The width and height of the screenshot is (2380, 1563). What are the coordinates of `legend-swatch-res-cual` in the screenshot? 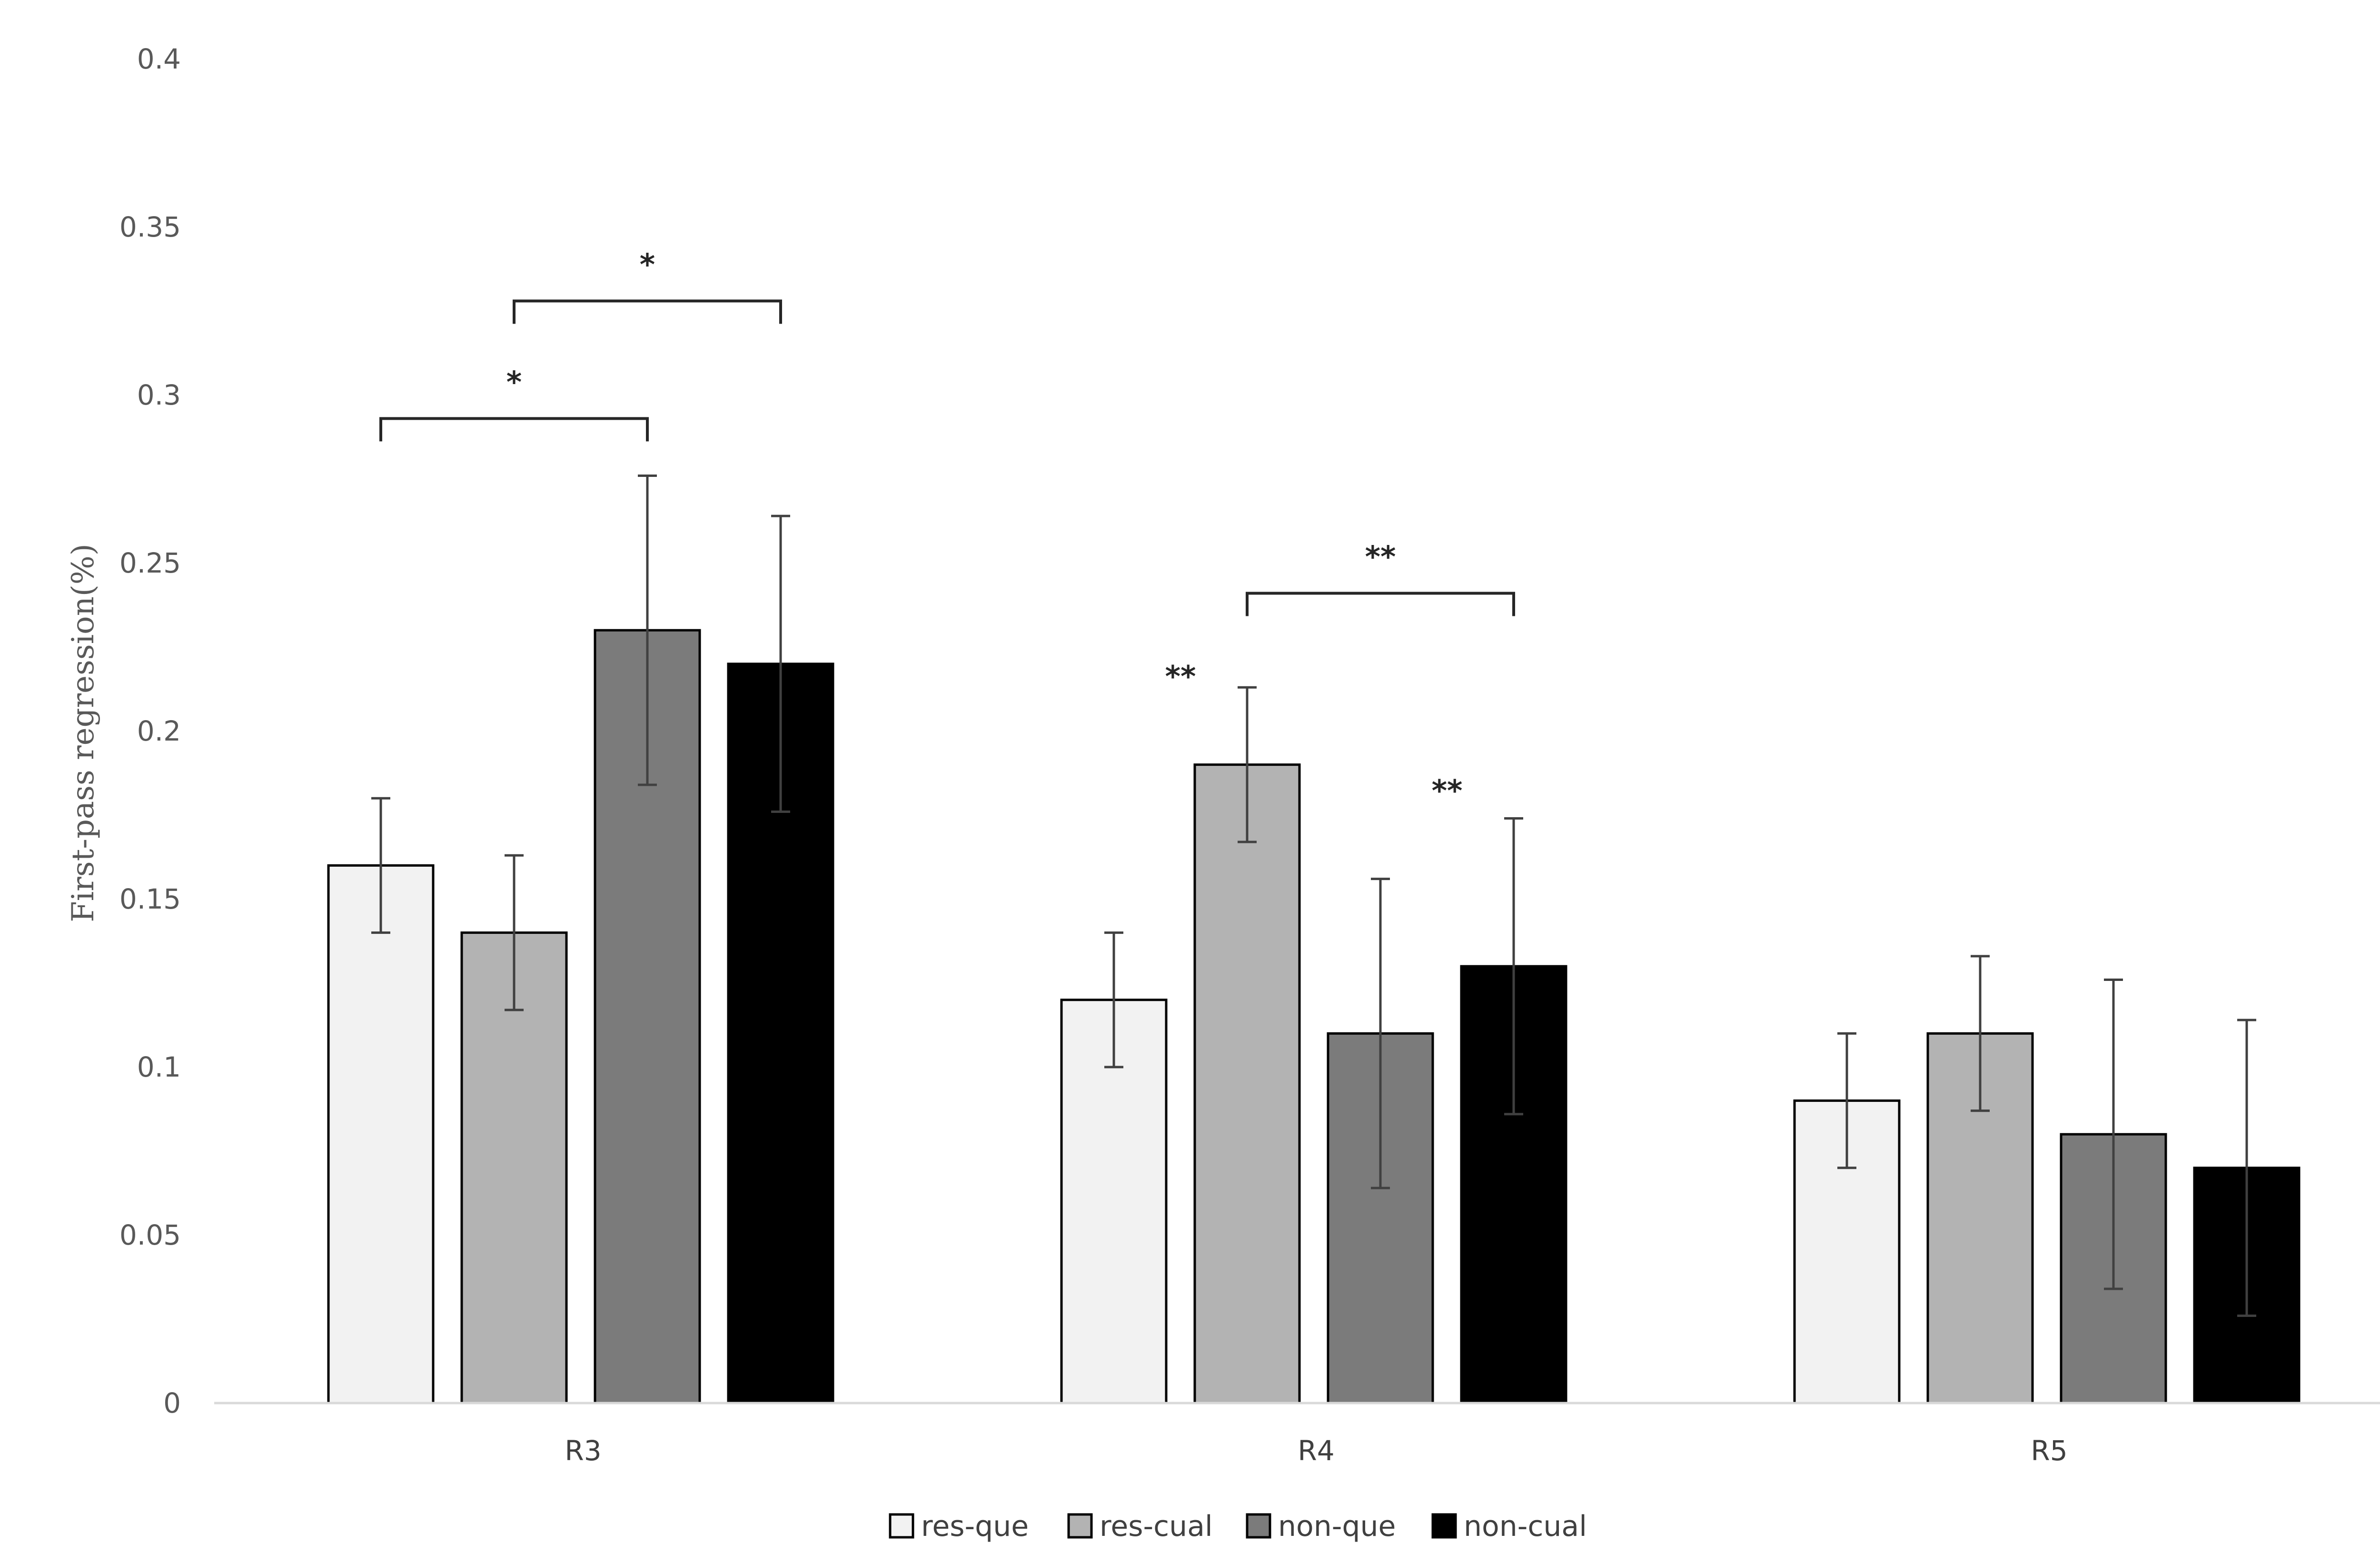 It's located at (1080, 1526).